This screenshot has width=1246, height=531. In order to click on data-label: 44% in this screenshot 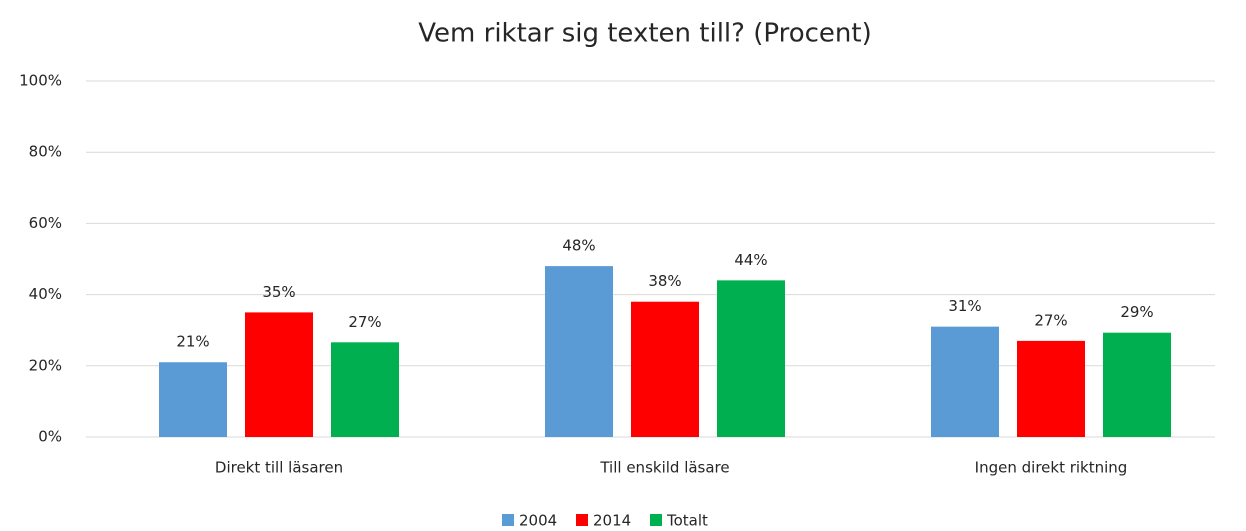, I will do `click(750, 260)`.